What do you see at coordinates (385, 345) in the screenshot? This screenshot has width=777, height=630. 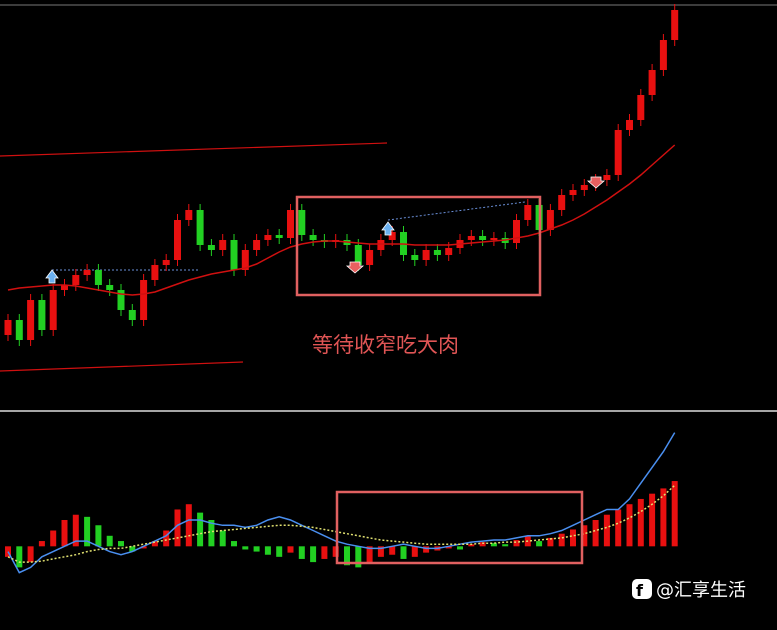 I see `annotation: 等待收窄吃大肉` at bounding box center [385, 345].